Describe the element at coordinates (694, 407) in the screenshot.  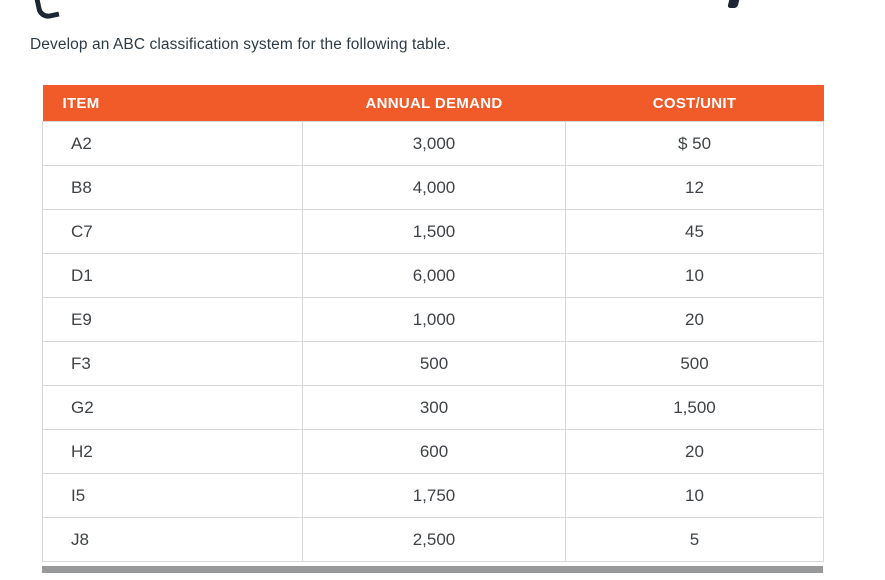
I see `cost-cell: 1,500` at that location.